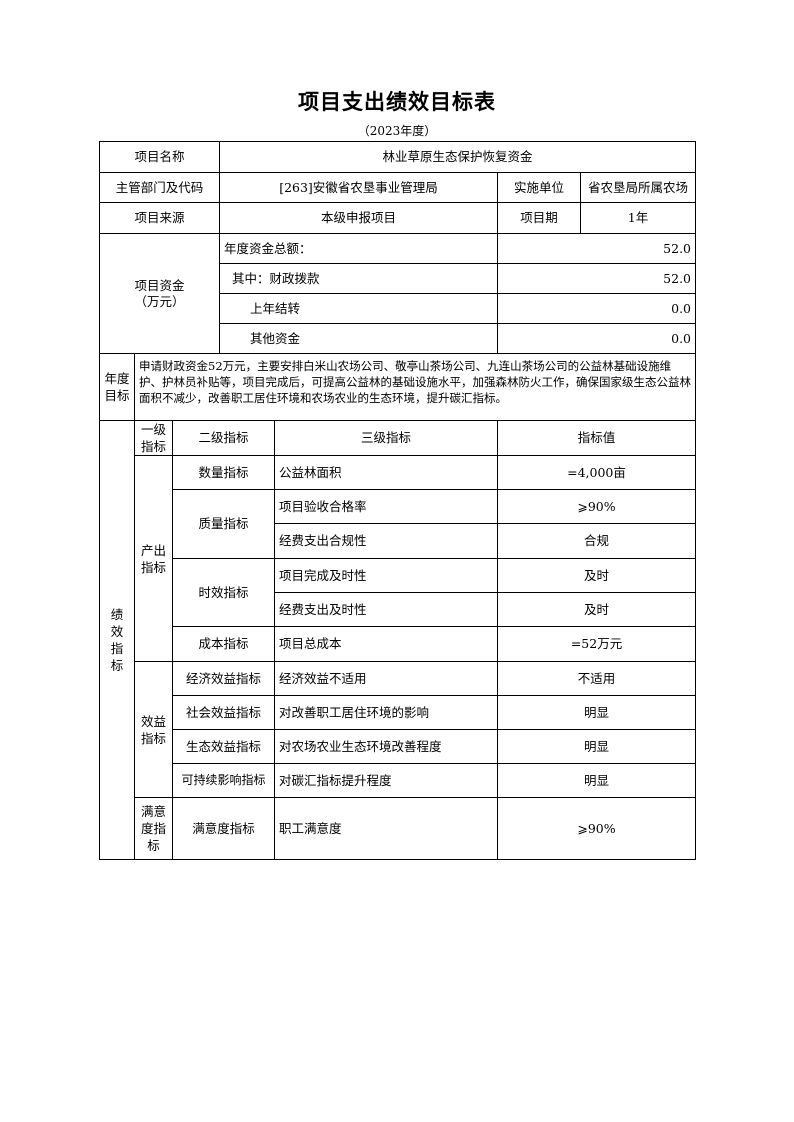  What do you see at coordinates (457, 157) in the screenshot?
I see `project-name: 林业草原生态保护恢复资金` at bounding box center [457, 157].